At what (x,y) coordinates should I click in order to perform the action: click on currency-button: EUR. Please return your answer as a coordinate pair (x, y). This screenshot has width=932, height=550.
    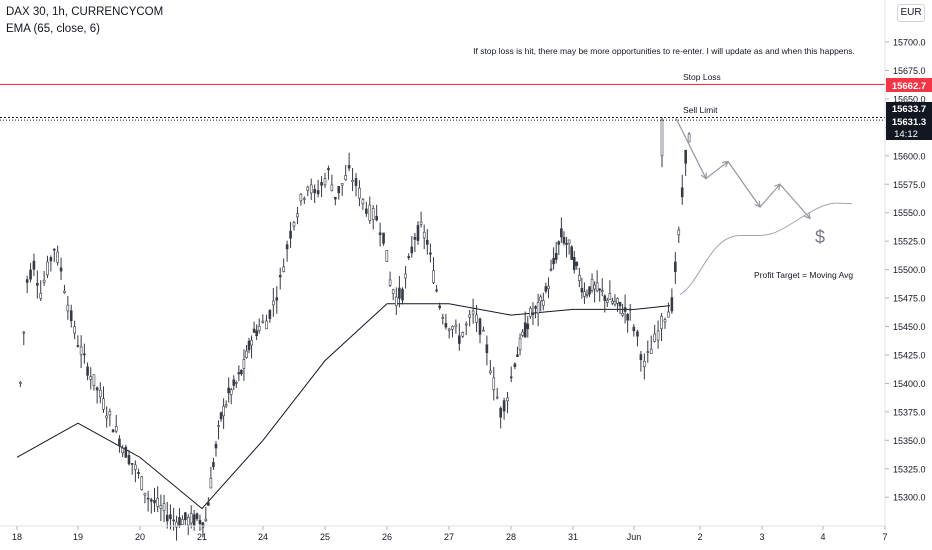
    Looking at the image, I should click on (911, 13).